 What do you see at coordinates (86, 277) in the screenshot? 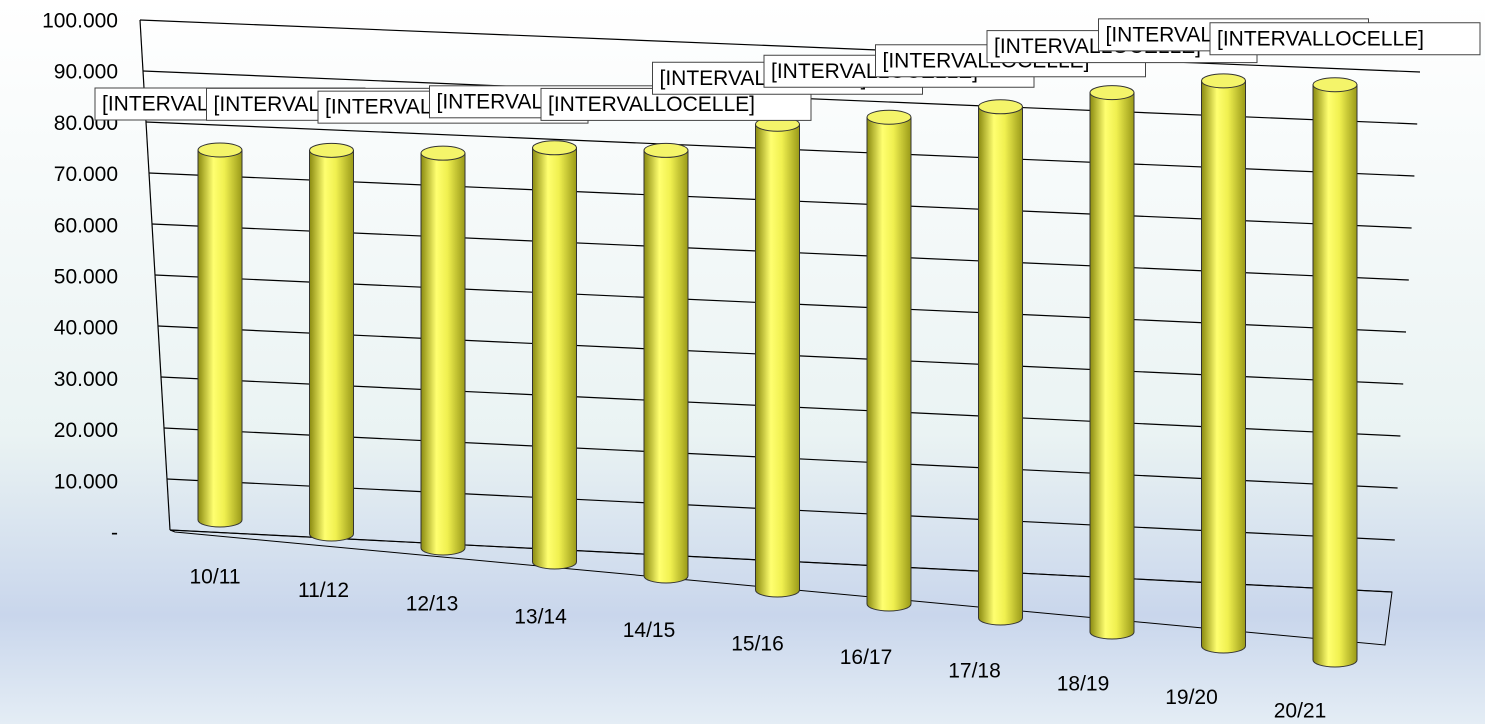
I see `y-tick-label: 50.000` at bounding box center [86, 277].